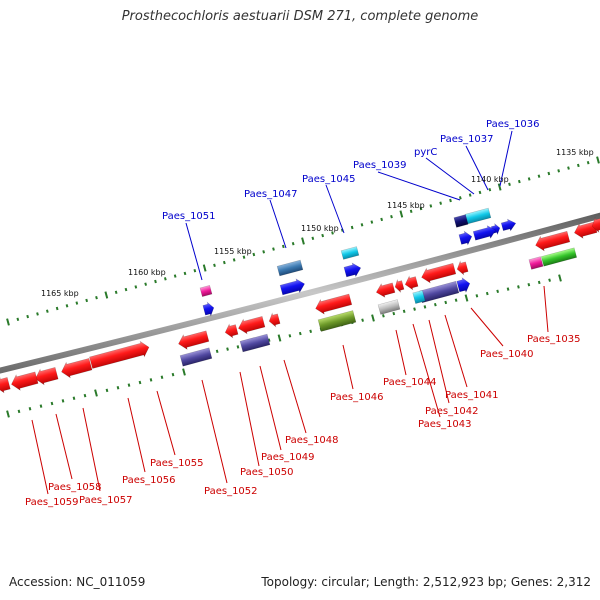 The image size is (600, 600). Describe the element at coordinates (554, 339) in the screenshot. I see `gene-label: Paes_1035` at that location.